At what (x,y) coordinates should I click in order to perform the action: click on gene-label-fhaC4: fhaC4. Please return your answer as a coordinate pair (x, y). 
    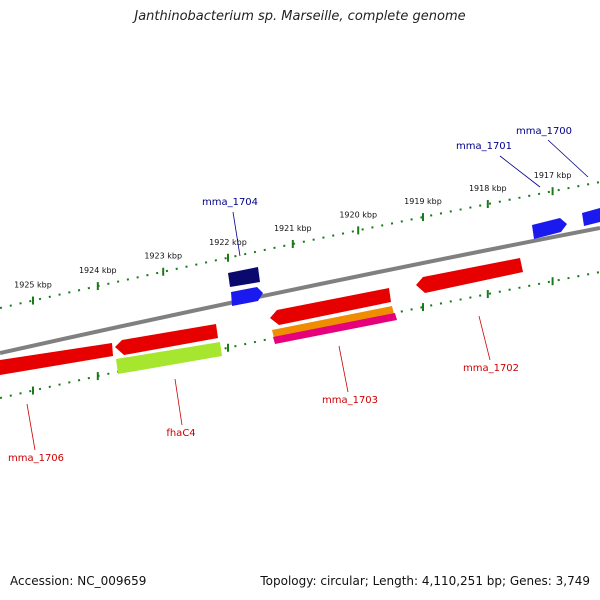
    Looking at the image, I should click on (180, 433).